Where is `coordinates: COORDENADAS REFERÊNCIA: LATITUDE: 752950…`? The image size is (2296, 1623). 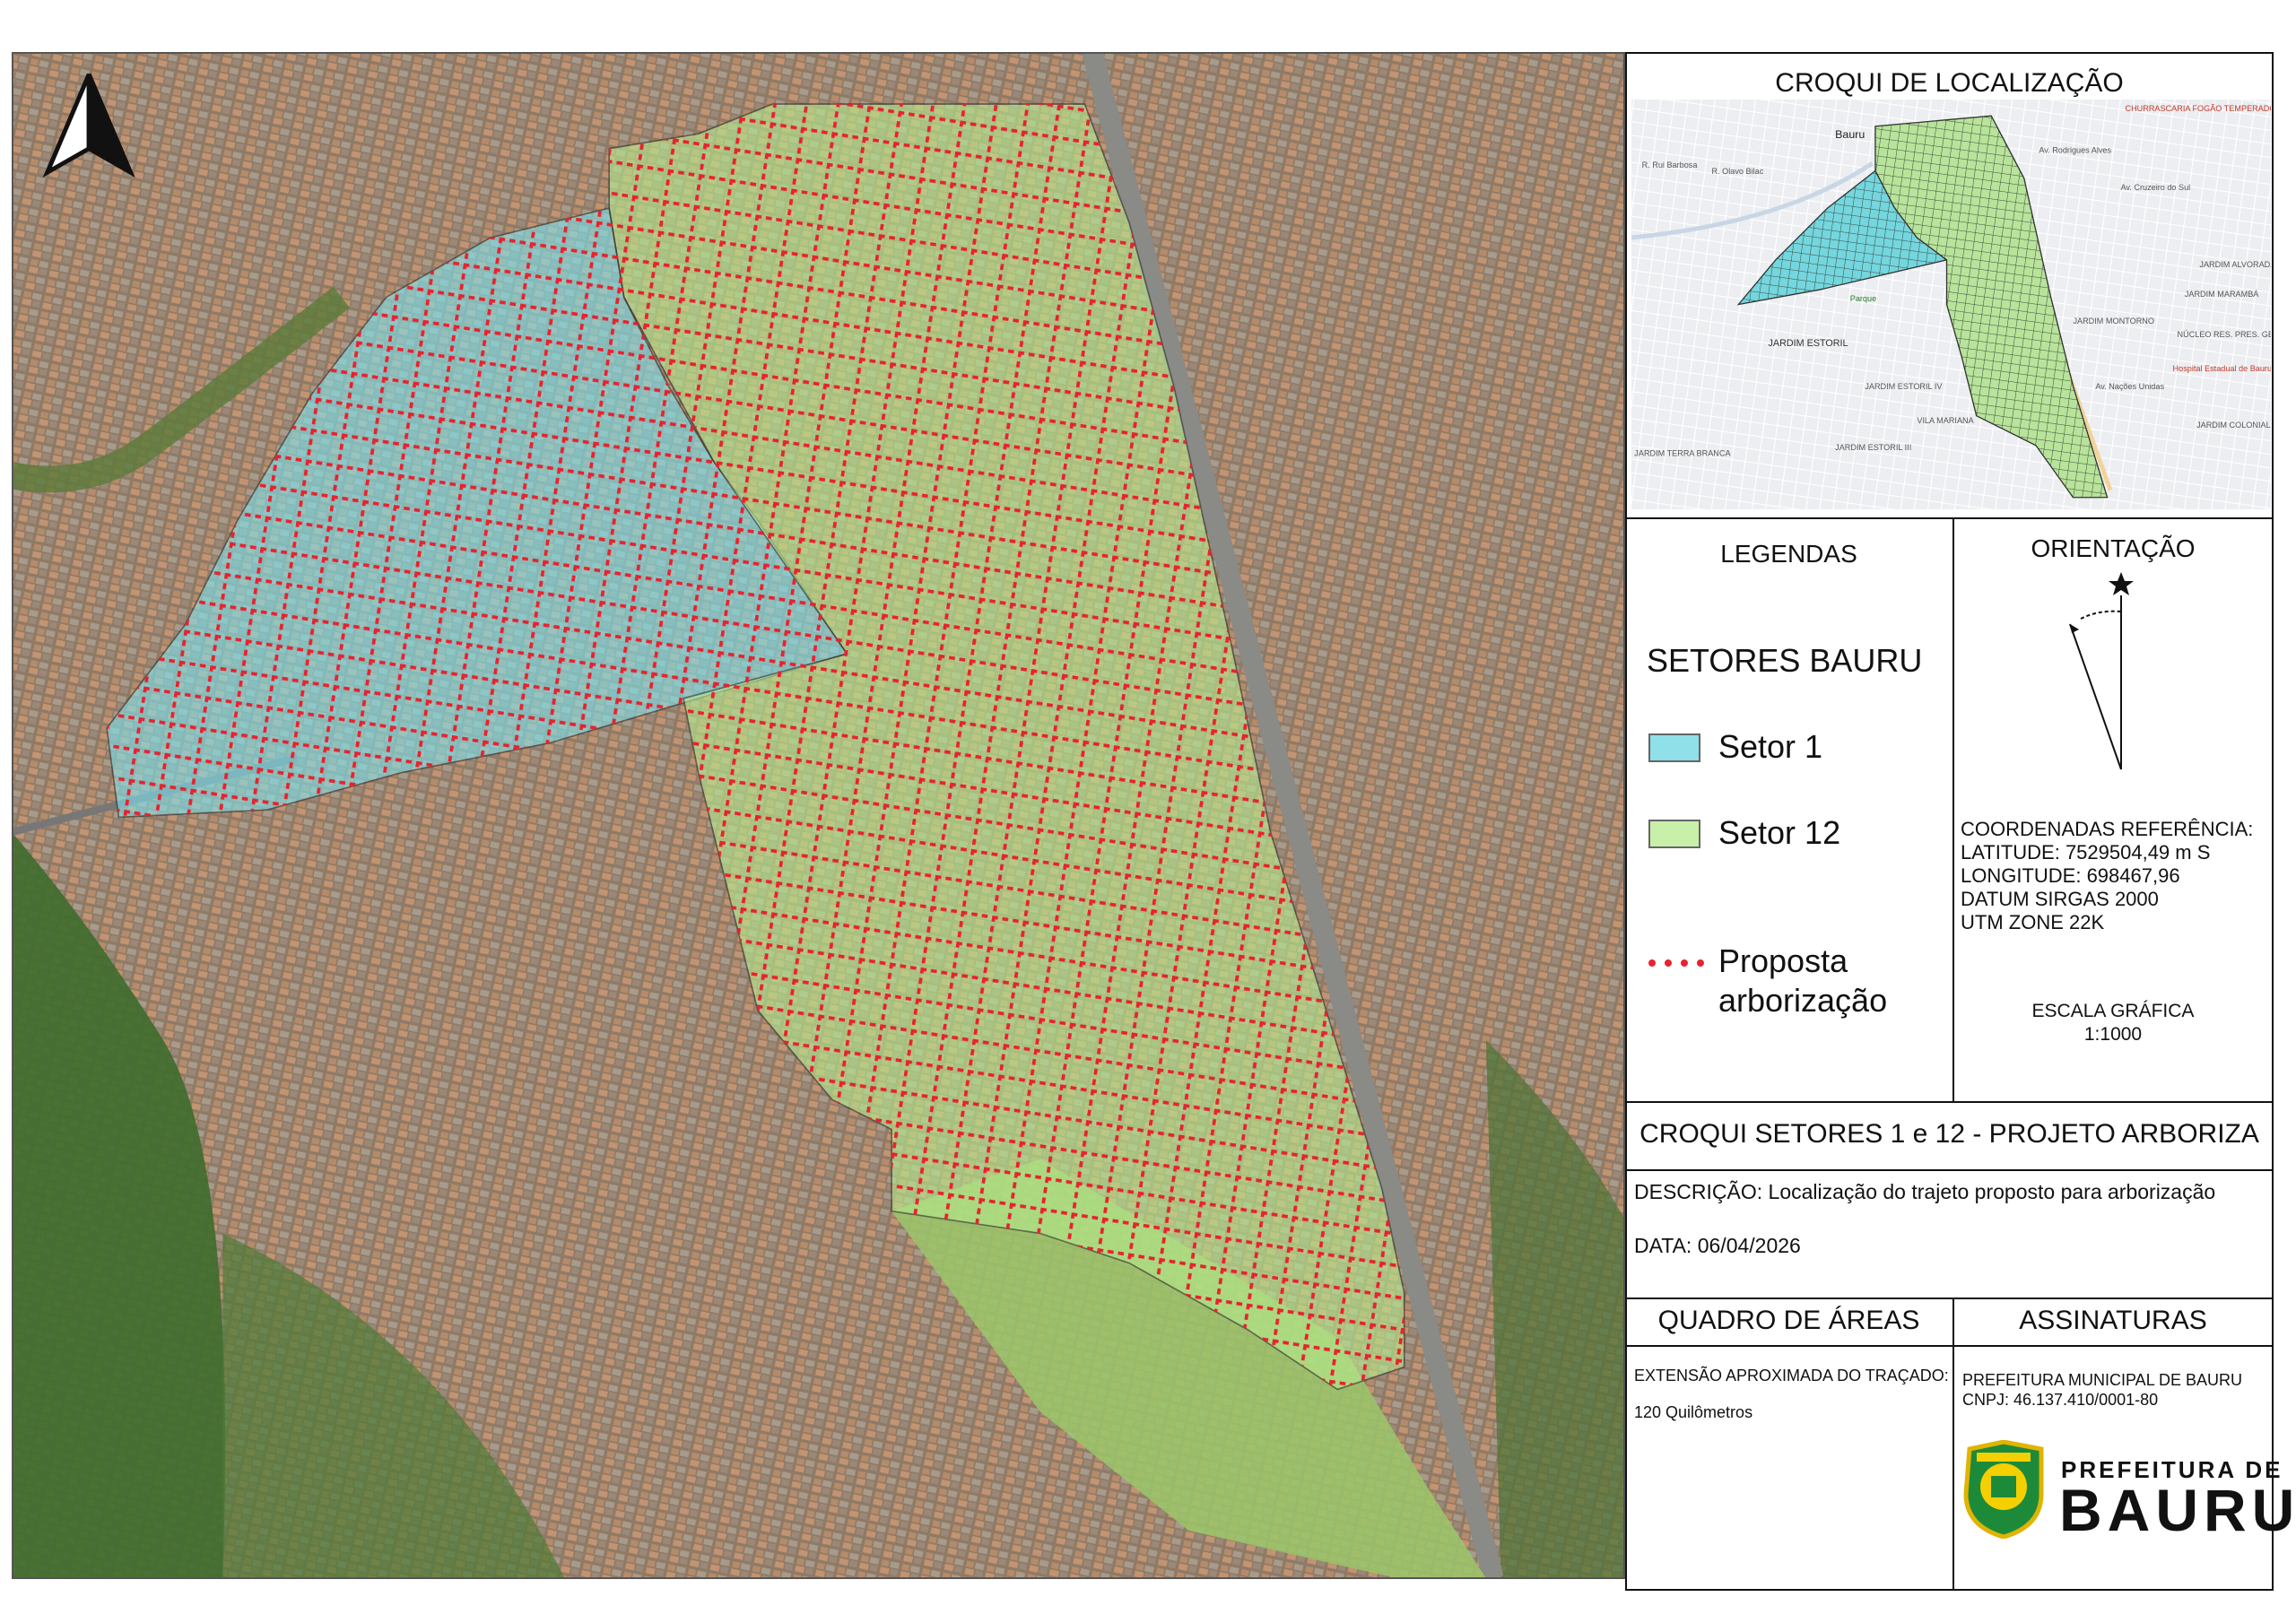
coordinates: COORDENADAS REFERÊNCIA: LATITUDE: 752950… is located at coordinates (2107, 876).